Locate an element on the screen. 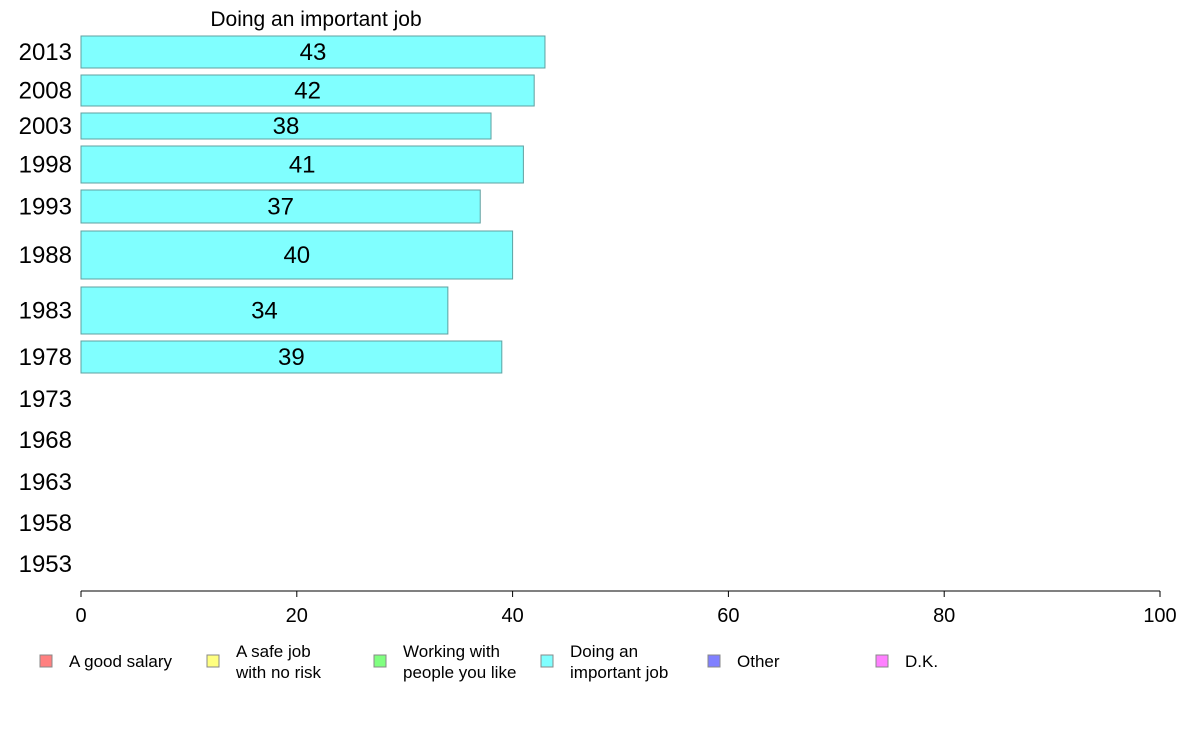  bar-value-label: 41 is located at coordinates (302, 165).